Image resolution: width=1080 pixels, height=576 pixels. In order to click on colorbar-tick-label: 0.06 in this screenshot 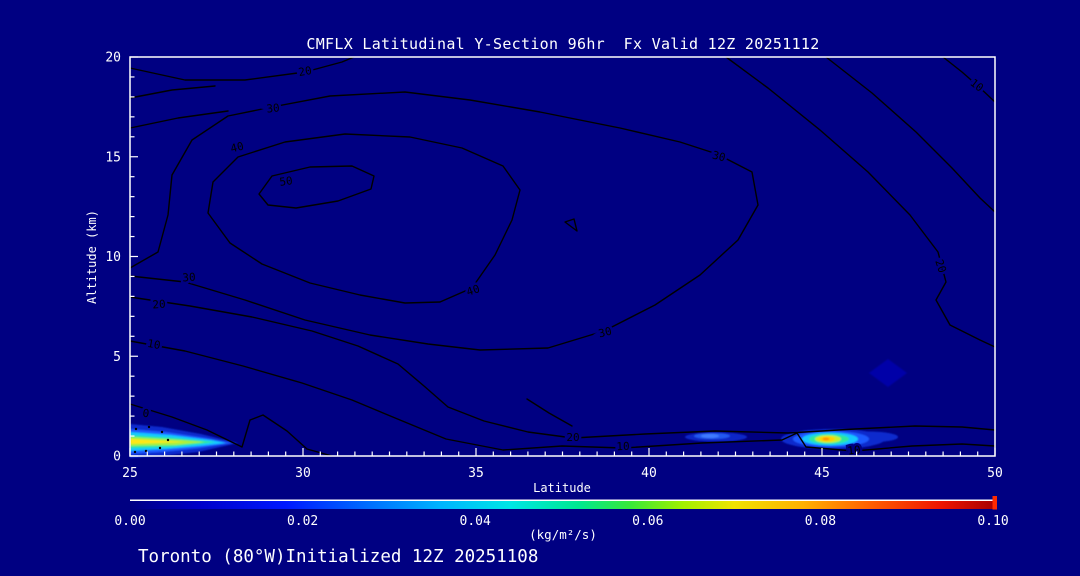, I will do `click(647, 521)`.